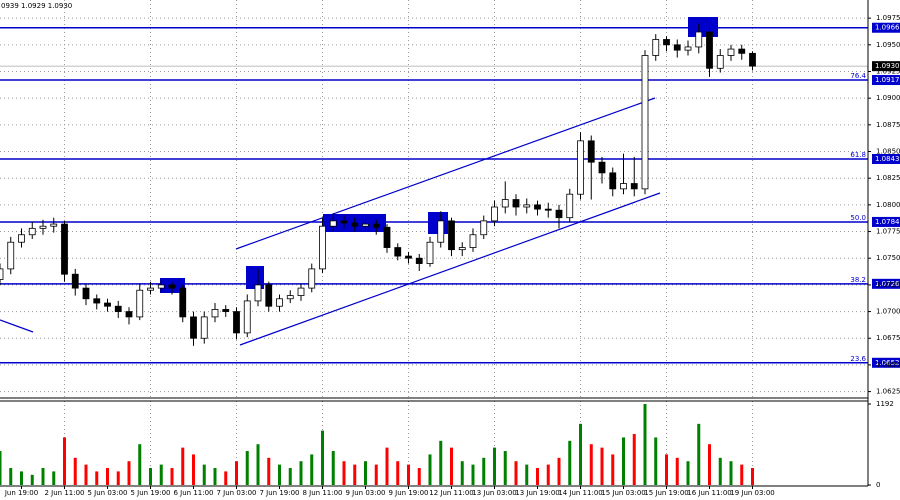 This screenshot has height=500, width=900. What do you see at coordinates (888, 125) in the screenshot?
I see `y-tick-label: 1.0875` at bounding box center [888, 125].